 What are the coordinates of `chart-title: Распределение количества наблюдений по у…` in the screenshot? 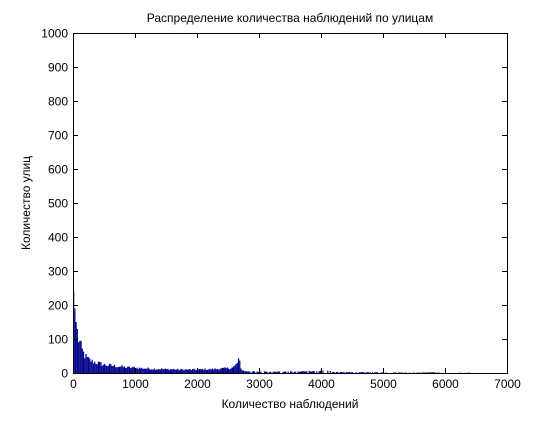 It's located at (290, 18).